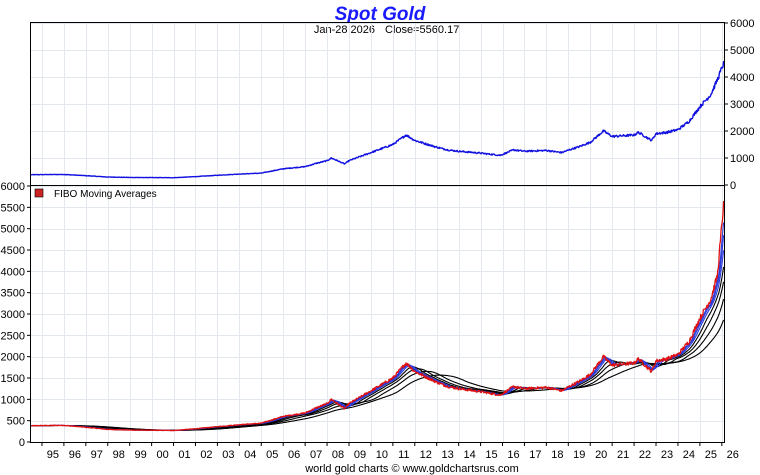  What do you see at coordinates (535, 455) in the screenshot?
I see `x-tick-label: 17` at bounding box center [535, 455].